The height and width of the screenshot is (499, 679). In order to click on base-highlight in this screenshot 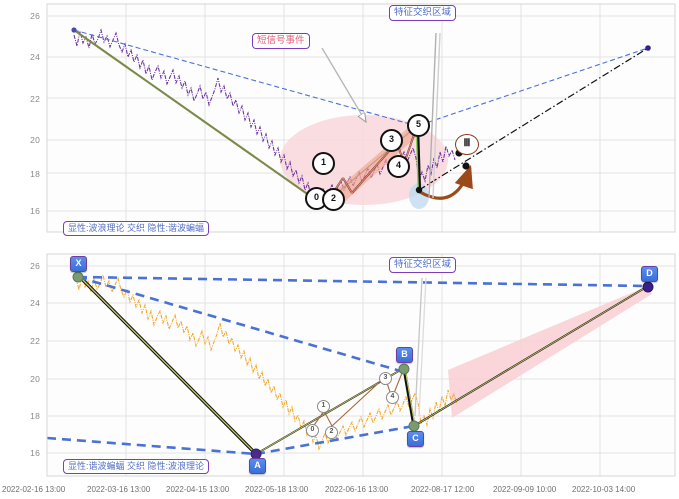, I will do `click(419, 196)`.